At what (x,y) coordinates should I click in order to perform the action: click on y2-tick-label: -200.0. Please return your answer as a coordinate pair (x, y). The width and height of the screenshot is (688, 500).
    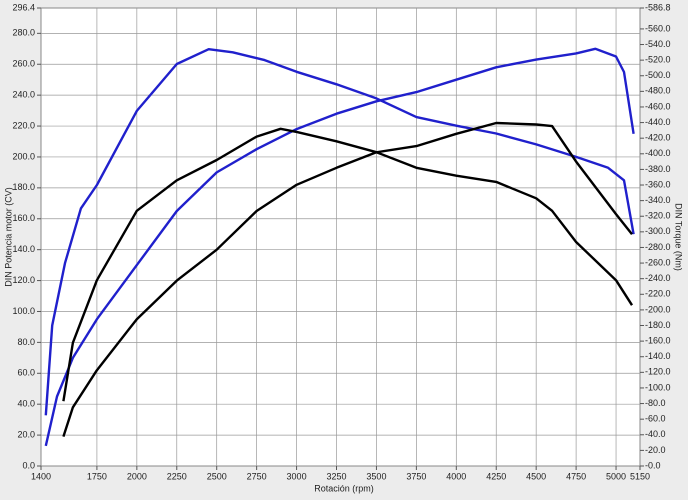
    Looking at the image, I should click on (658, 309).